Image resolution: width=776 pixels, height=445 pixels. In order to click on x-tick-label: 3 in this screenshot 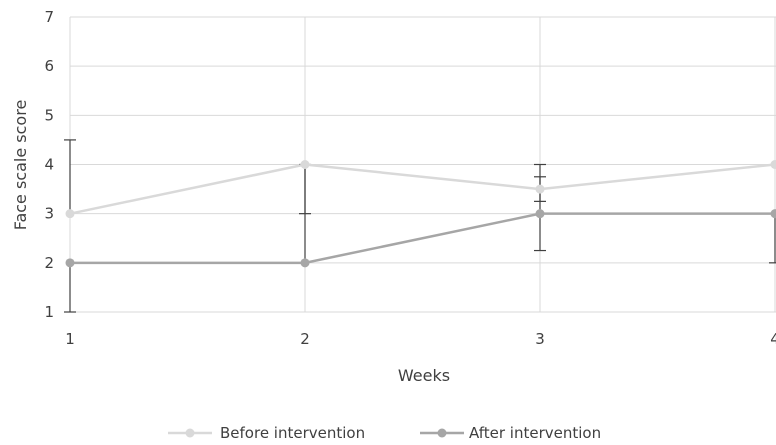, I will do `click(540, 339)`.